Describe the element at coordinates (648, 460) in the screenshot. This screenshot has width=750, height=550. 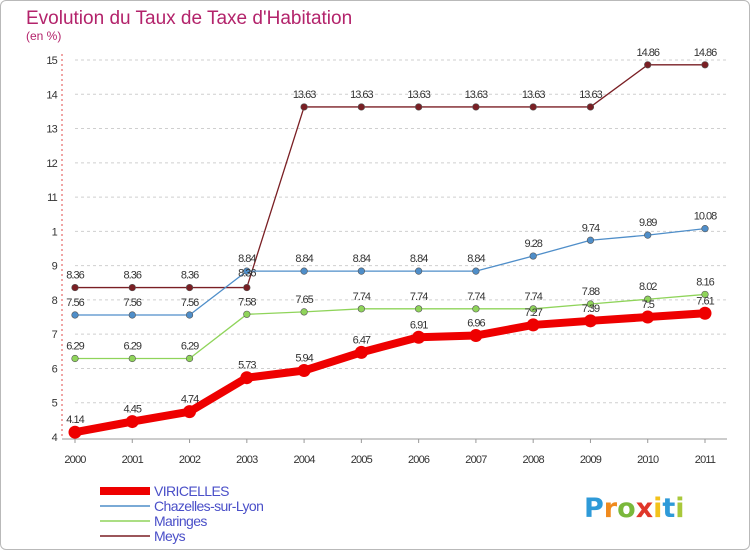
I see `x-tick-label: 2010` at that location.